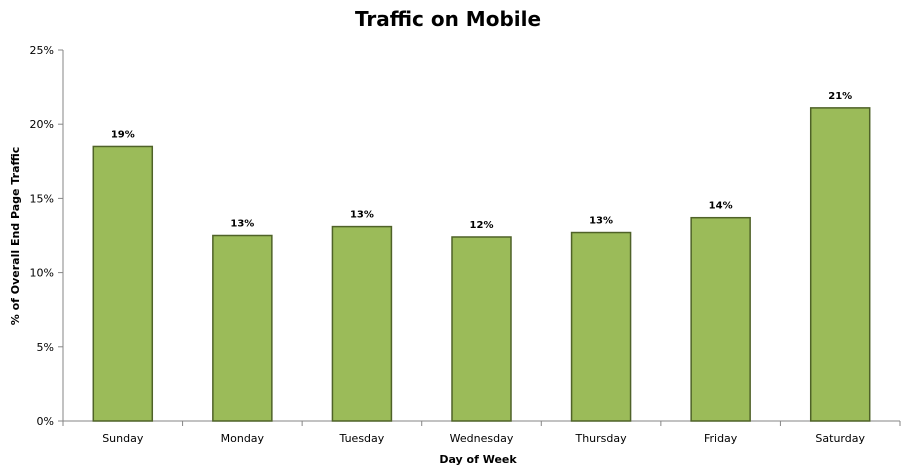 The width and height of the screenshot is (902, 472). I want to click on chart-title: Traffic on Mobile, so click(448, 19).